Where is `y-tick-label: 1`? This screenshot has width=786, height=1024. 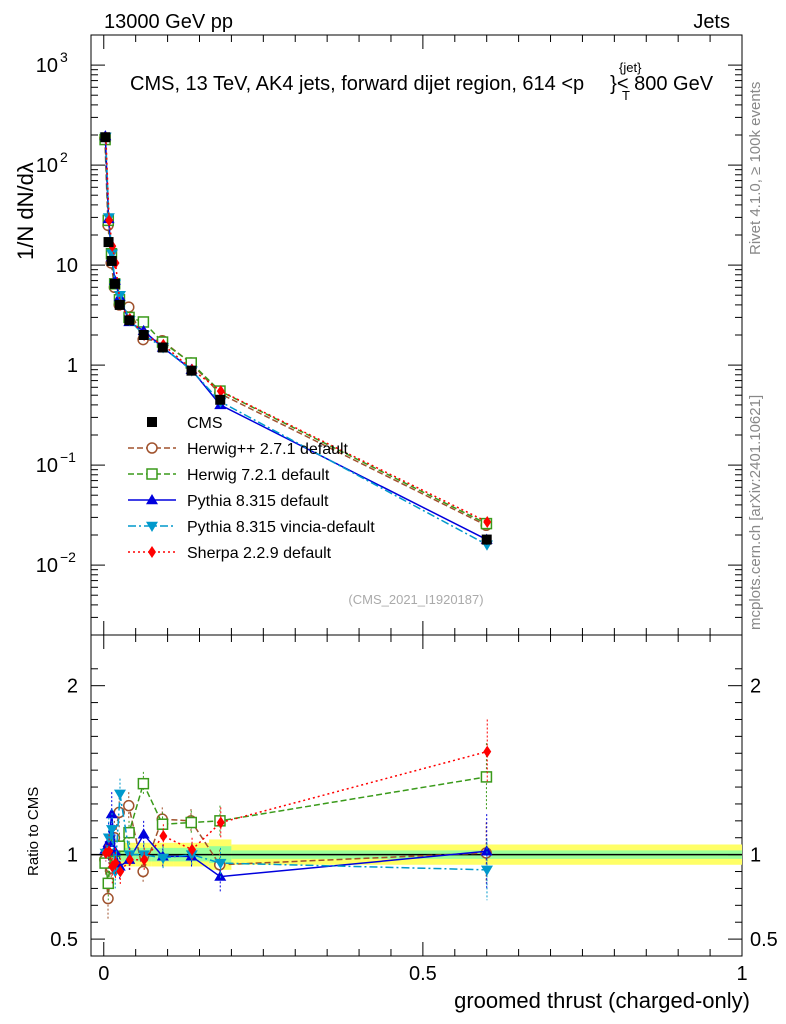 y-tick-label: 1 is located at coordinates (72, 366).